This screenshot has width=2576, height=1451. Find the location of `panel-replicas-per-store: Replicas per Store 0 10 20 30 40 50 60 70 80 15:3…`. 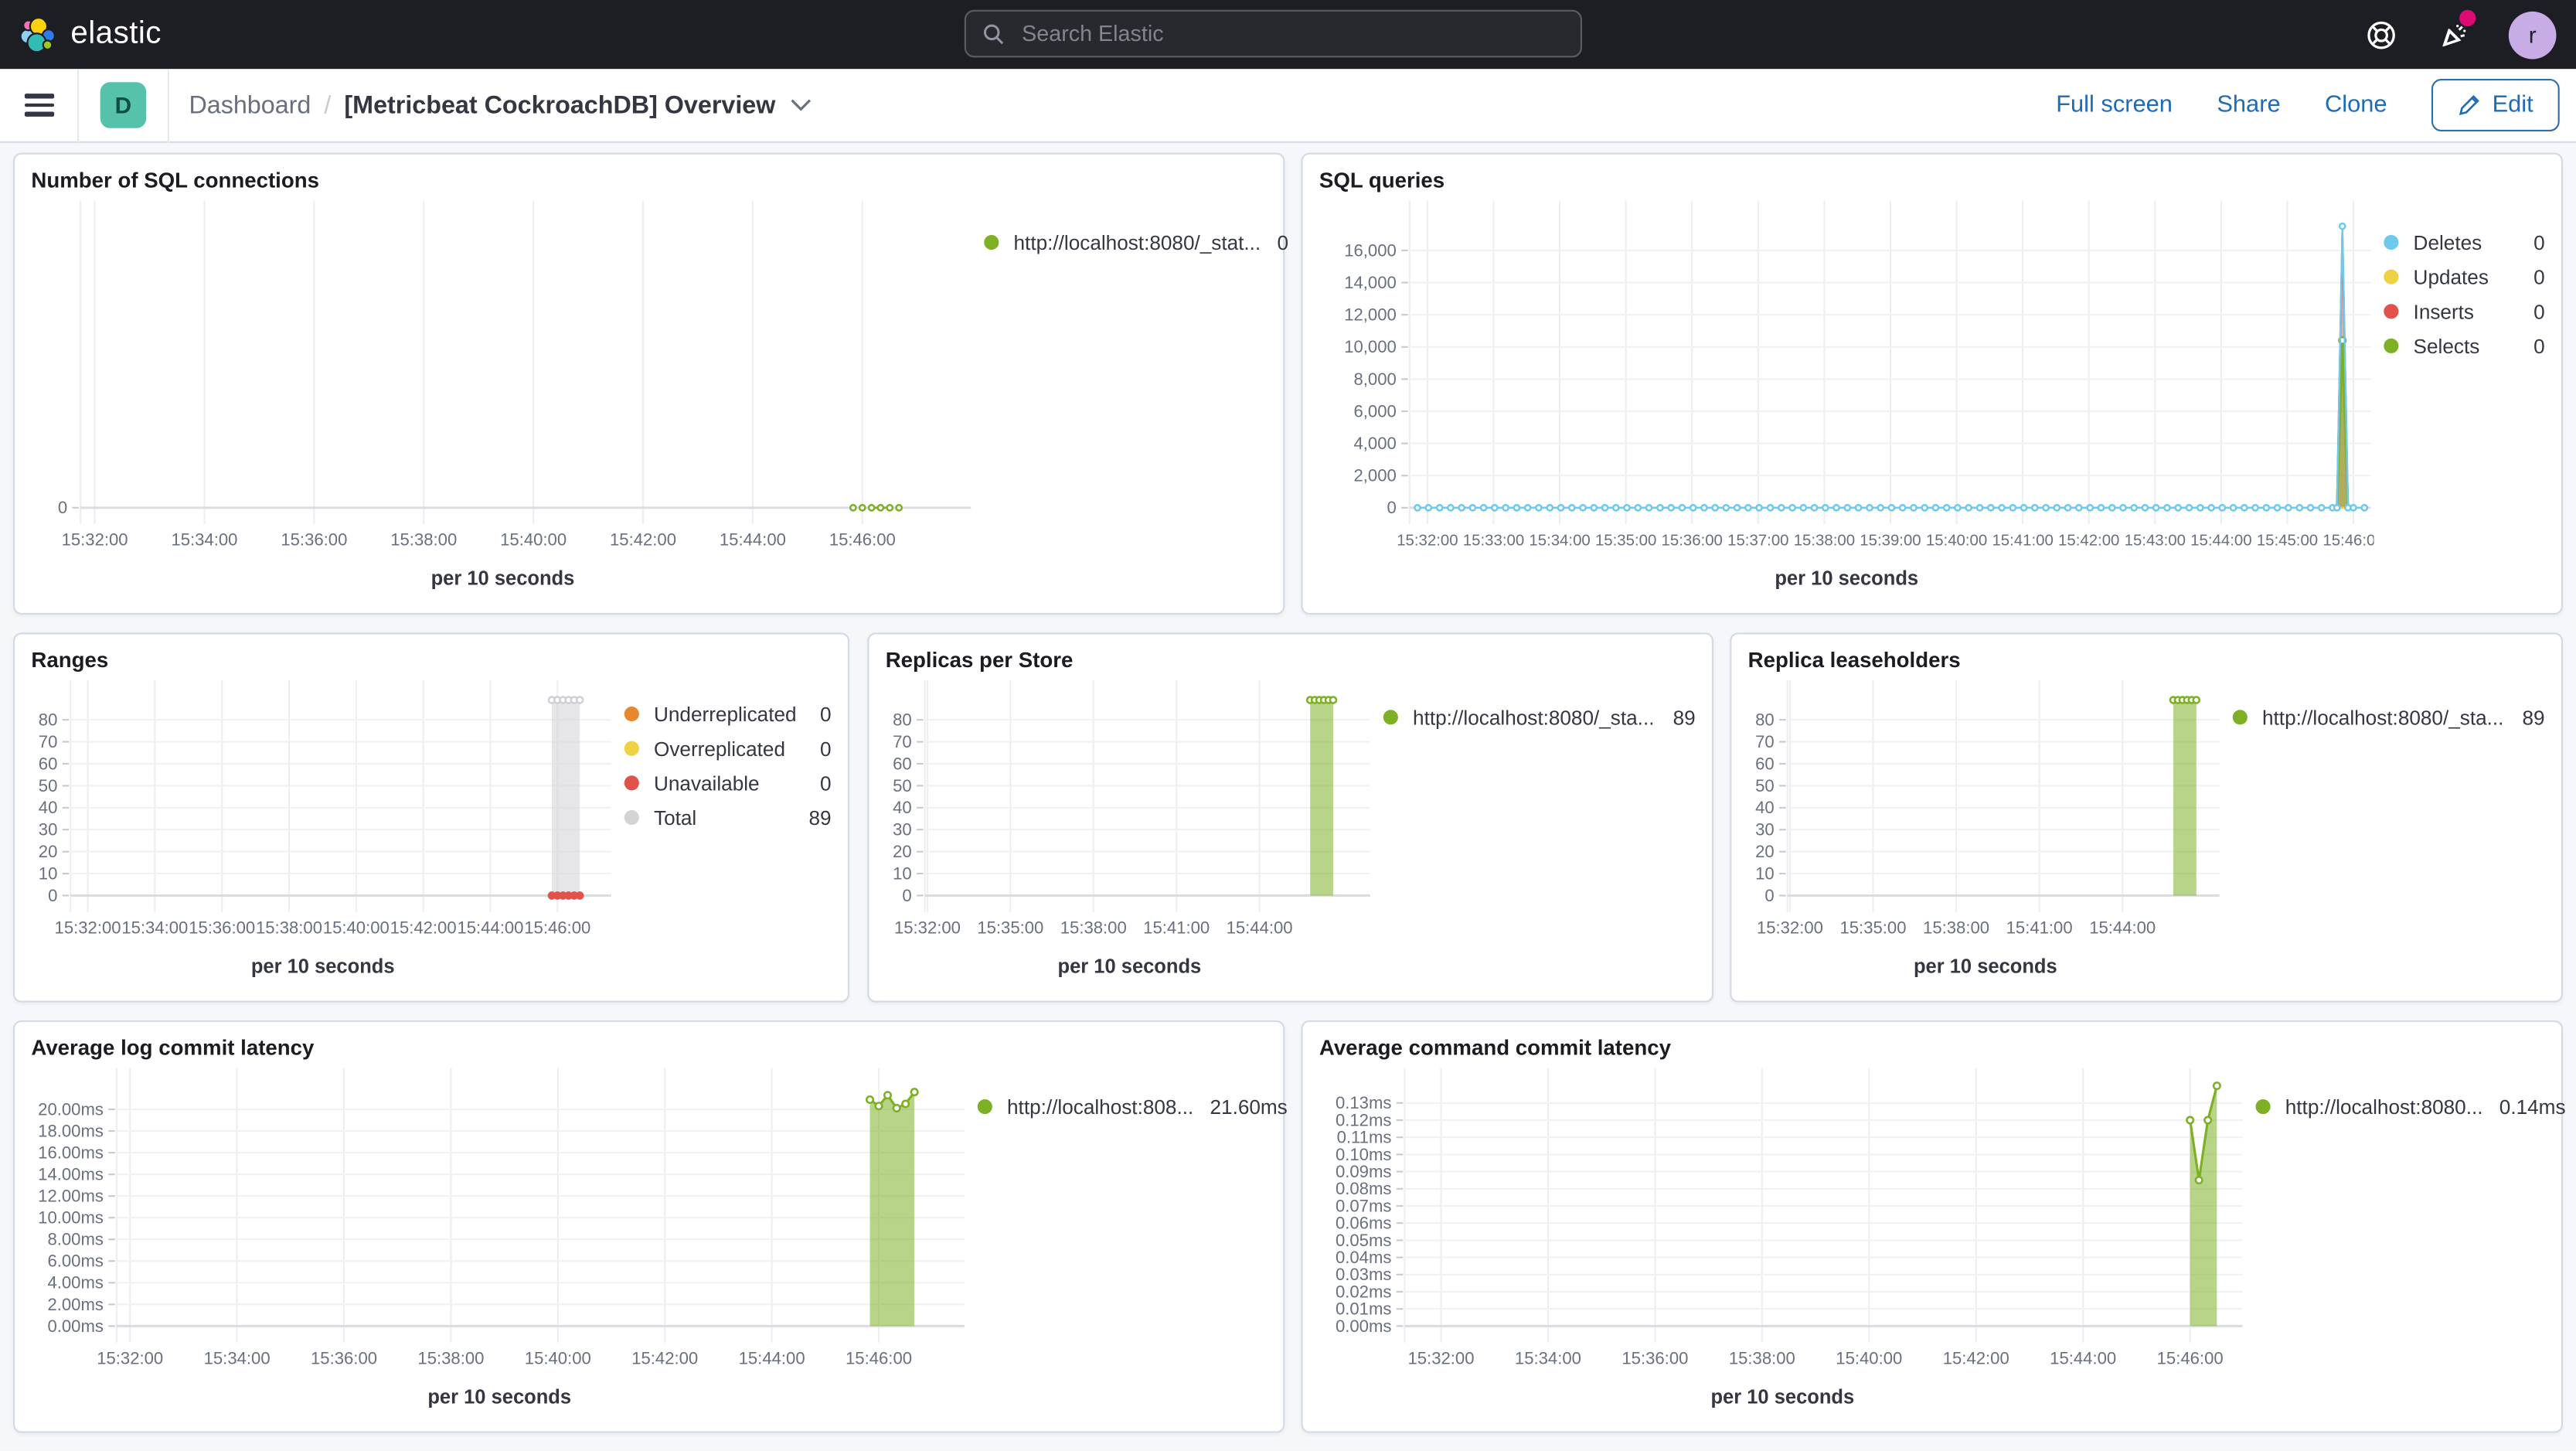

panel-replicas-per-store: Replicas per Store 0 10 20 30 40 50 60 70 80 15:3… is located at coordinates (1290, 817).